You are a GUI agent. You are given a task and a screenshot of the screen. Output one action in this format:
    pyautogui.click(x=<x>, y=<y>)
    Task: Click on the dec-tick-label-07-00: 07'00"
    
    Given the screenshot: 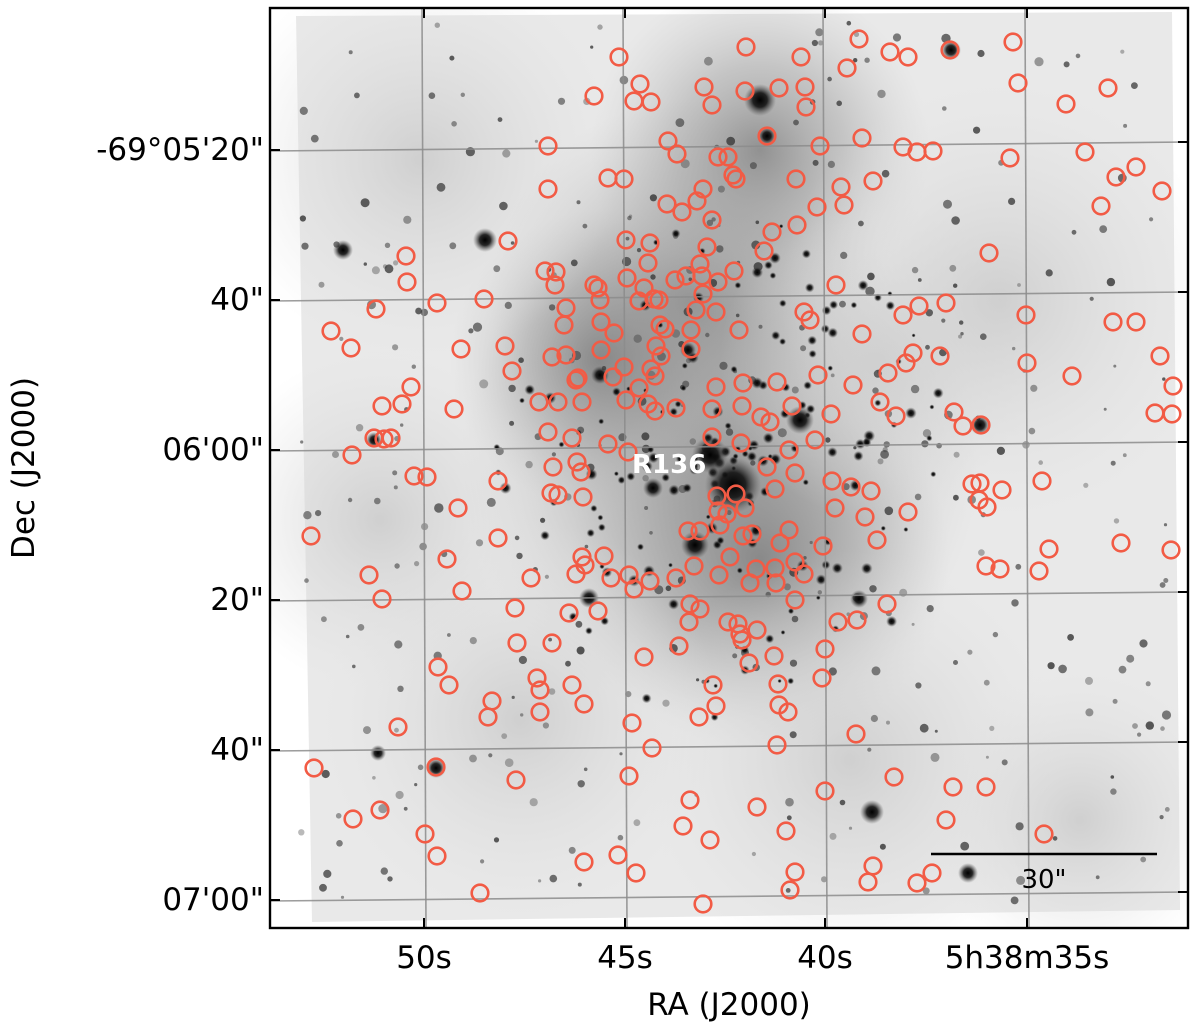 What is the action you would take?
    pyautogui.click(x=213, y=900)
    